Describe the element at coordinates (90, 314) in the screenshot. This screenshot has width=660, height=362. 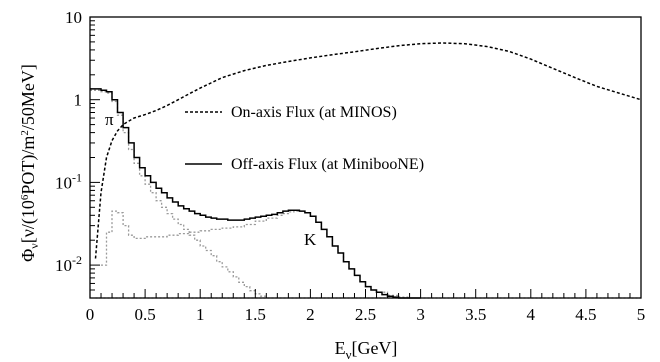
I see `x-tick-label: 0` at that location.